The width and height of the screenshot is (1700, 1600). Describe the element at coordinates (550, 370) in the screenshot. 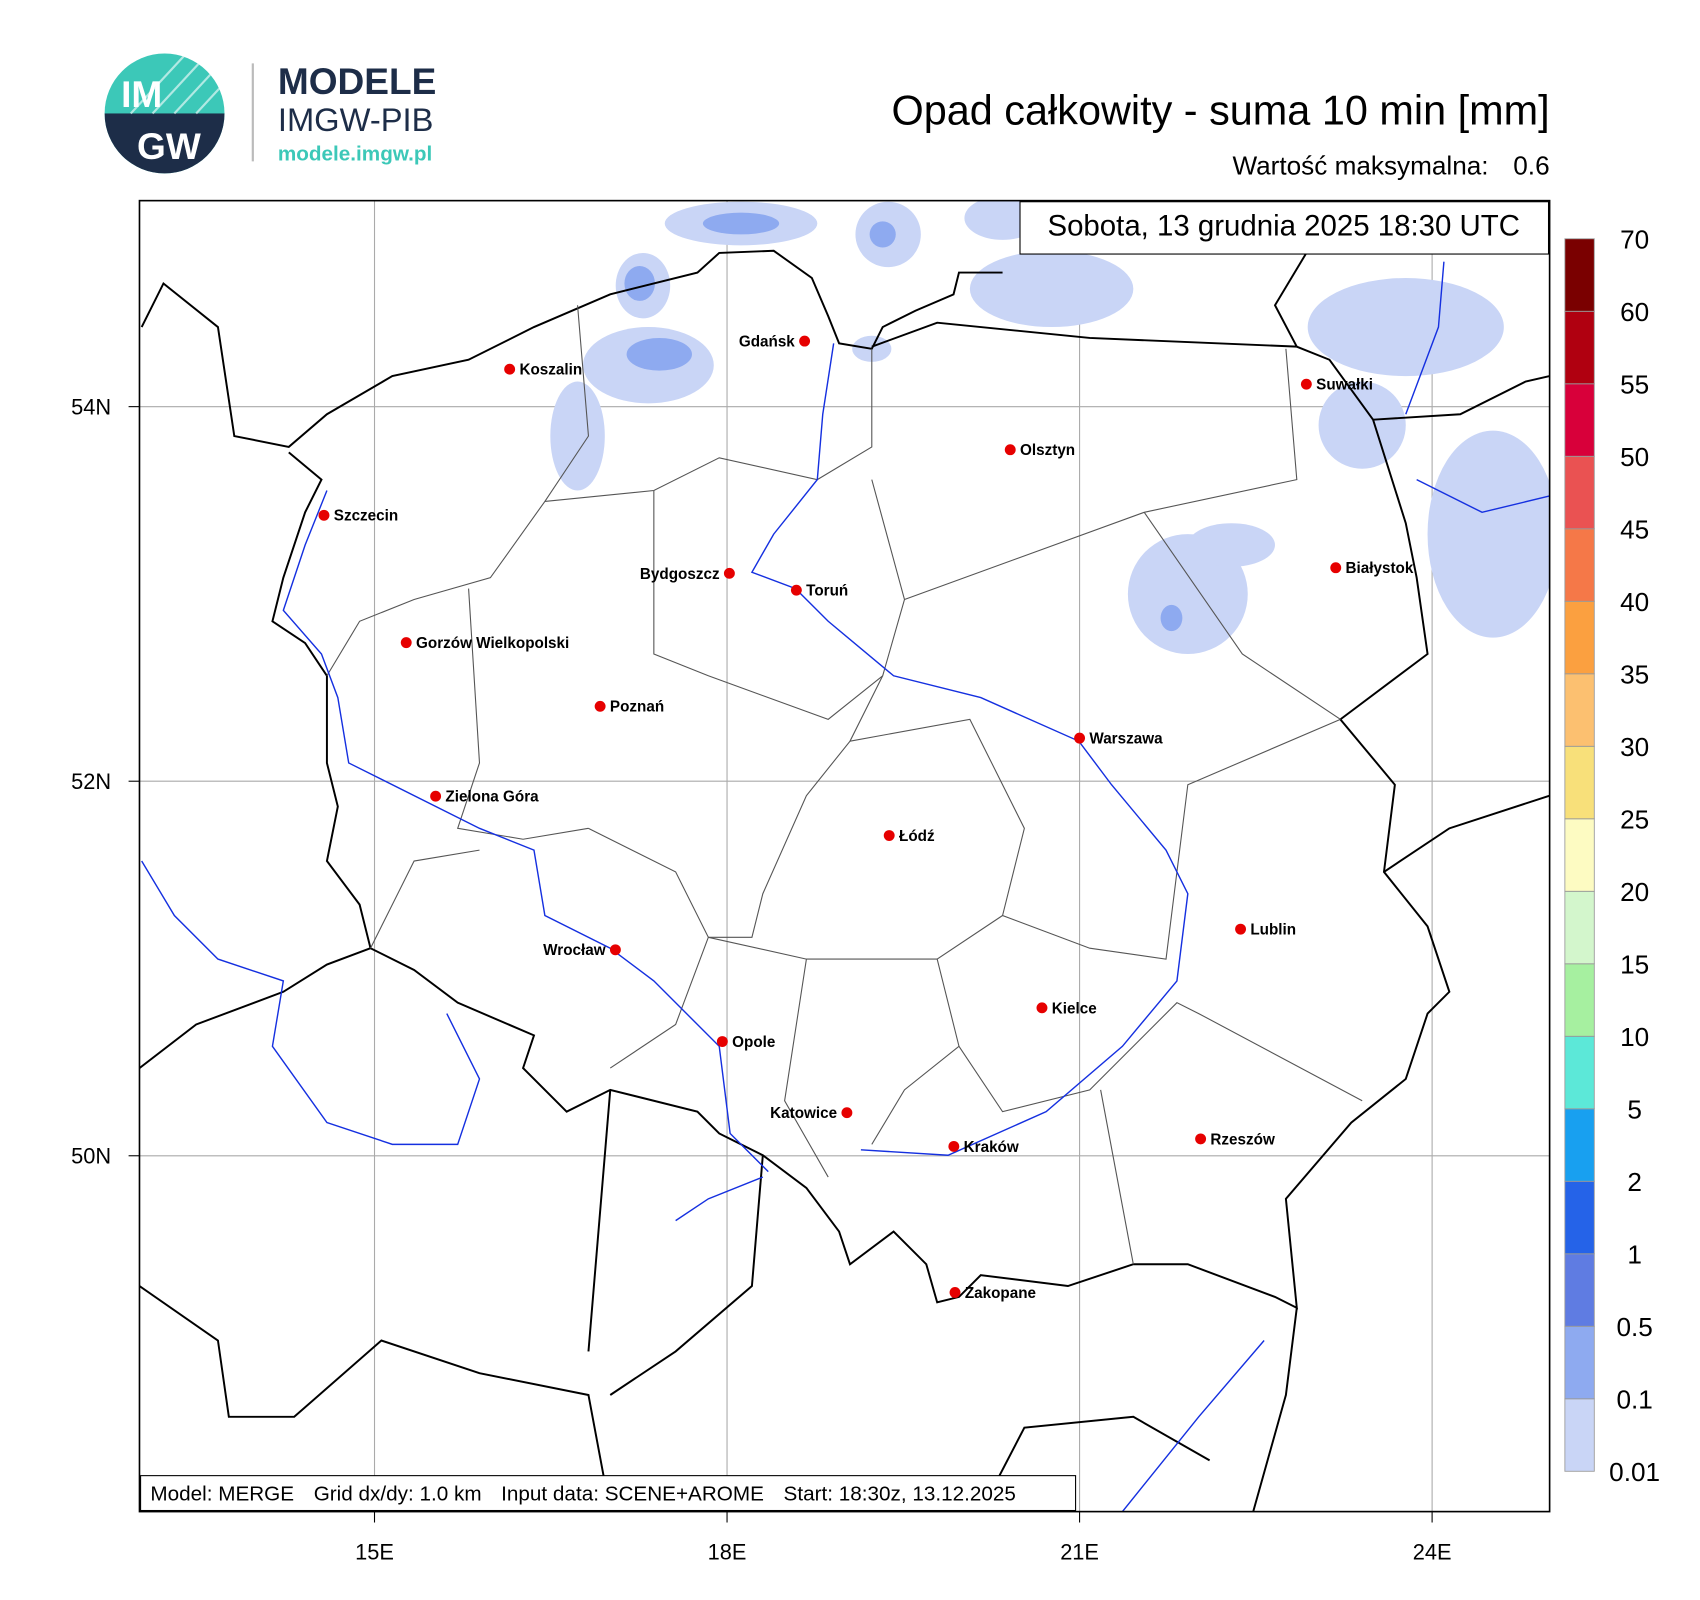

I see `city-label: Koszalin` at that location.